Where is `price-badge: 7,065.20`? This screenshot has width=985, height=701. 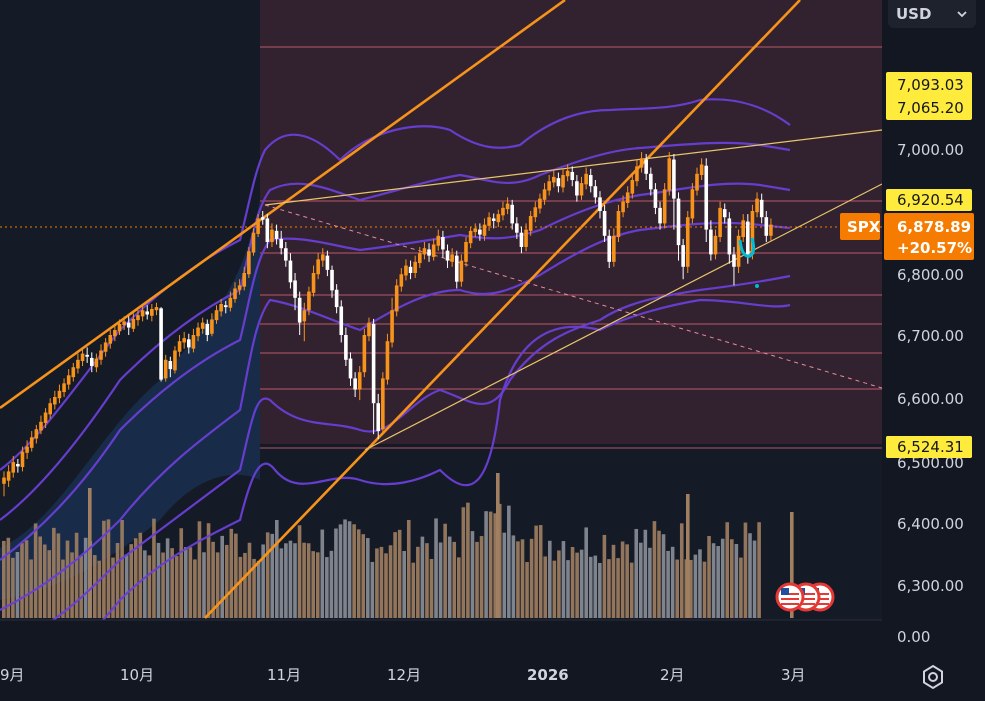 price-badge: 7,065.20 is located at coordinates (930, 108).